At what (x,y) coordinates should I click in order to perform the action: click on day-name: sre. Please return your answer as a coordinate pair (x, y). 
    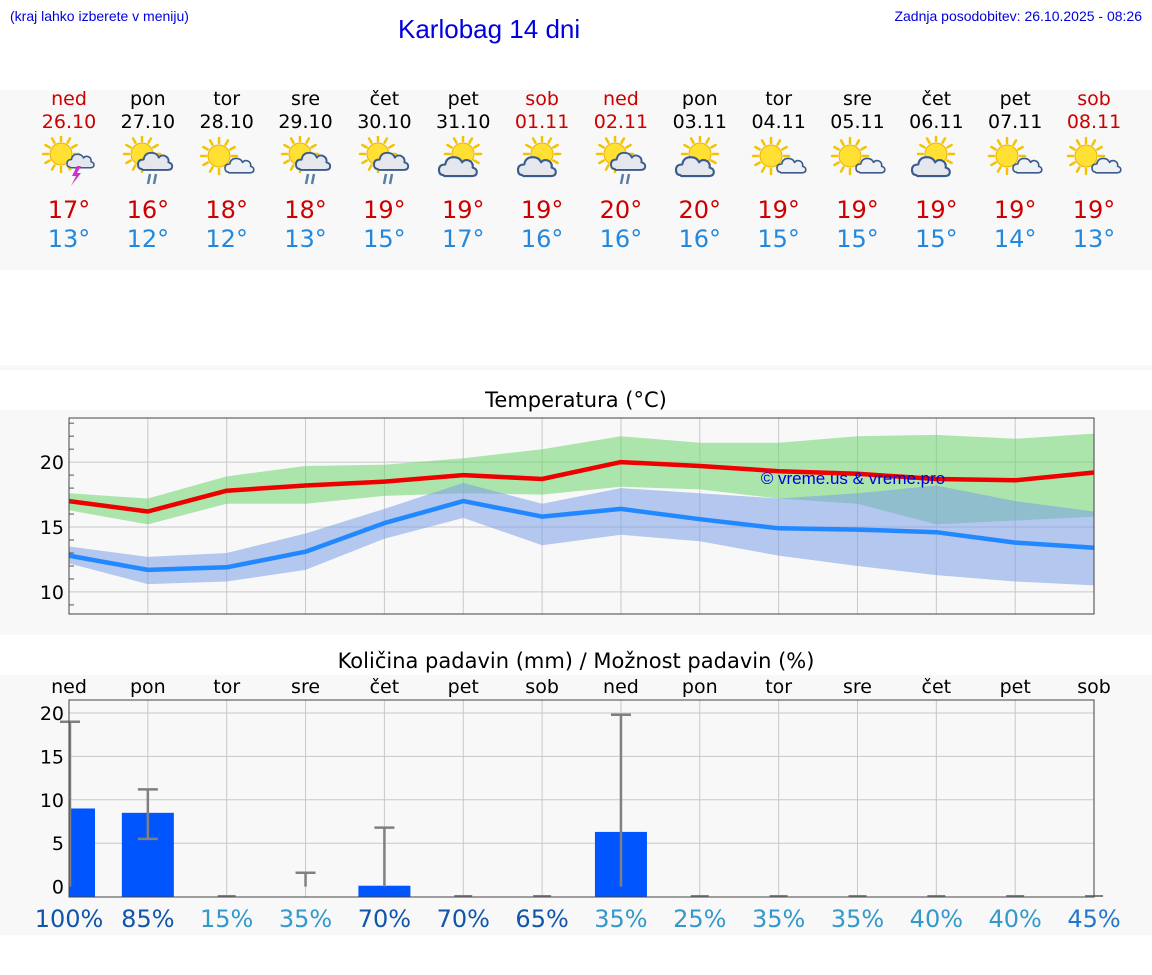
    Looking at the image, I should click on (857, 99).